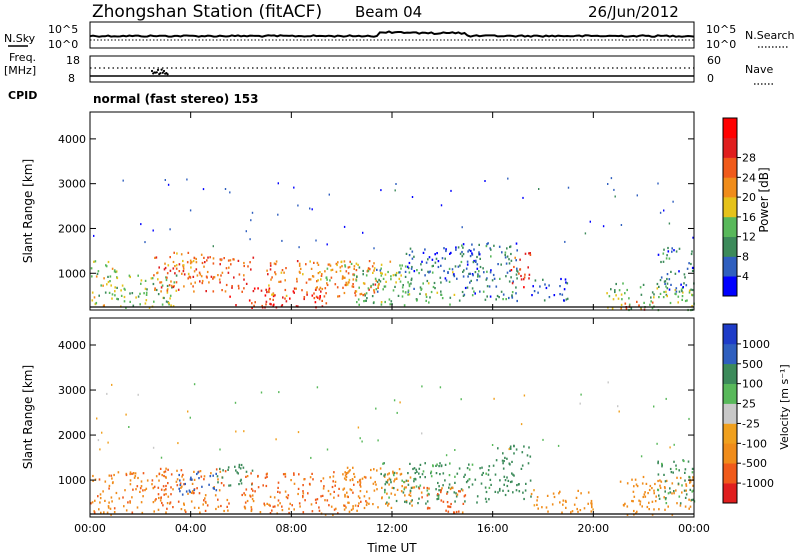 The height and width of the screenshot is (554, 800). I want to click on colorbar-segment, so click(730, 187).